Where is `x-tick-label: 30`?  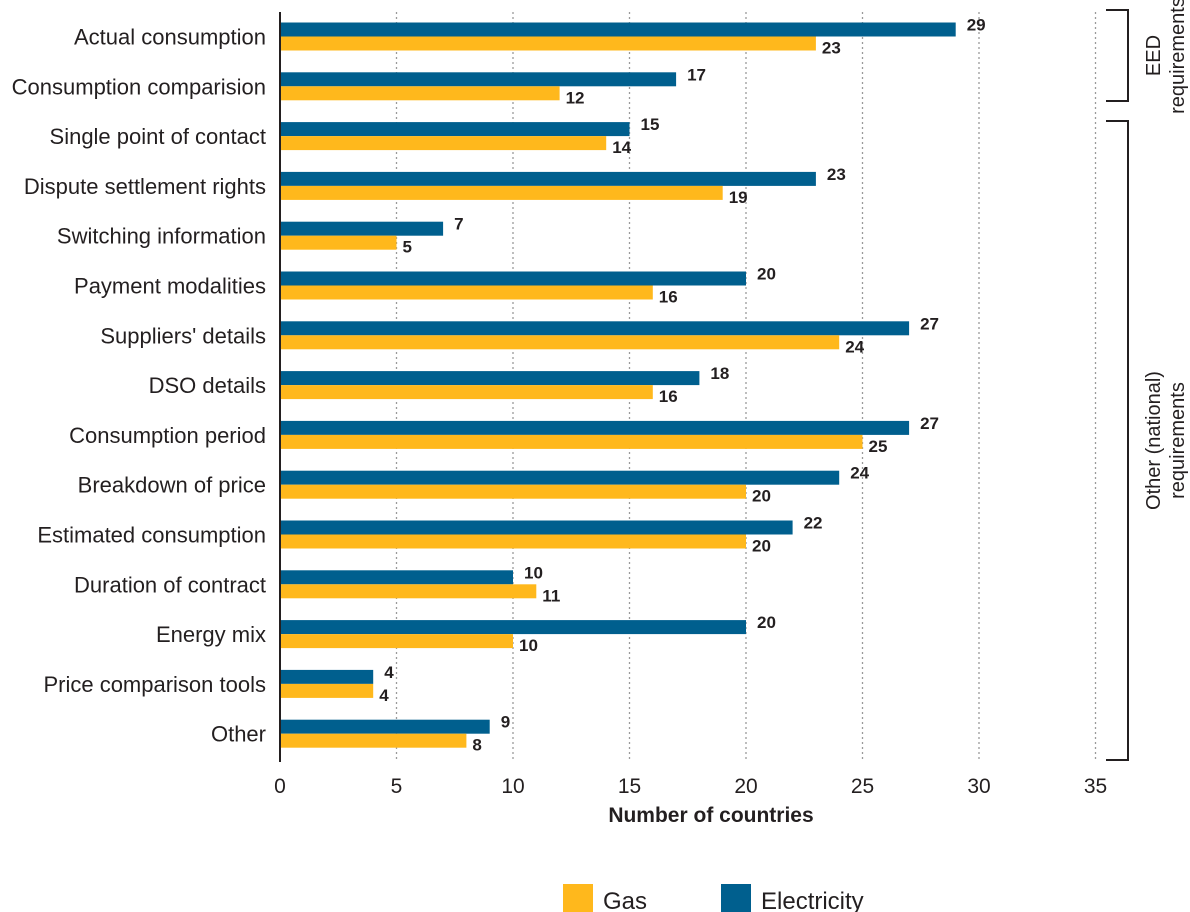
x-tick-label: 30 is located at coordinates (978, 786).